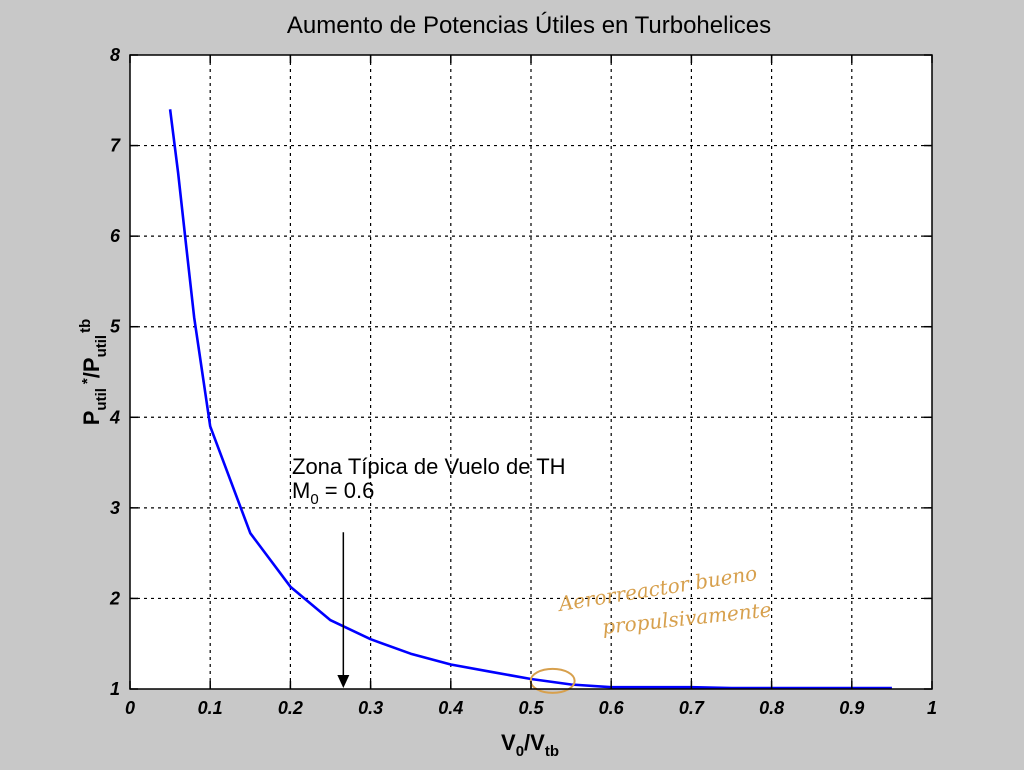 The height and width of the screenshot is (770, 1024). Describe the element at coordinates (115, 236) in the screenshot. I see `y-tick-label: 6` at that location.